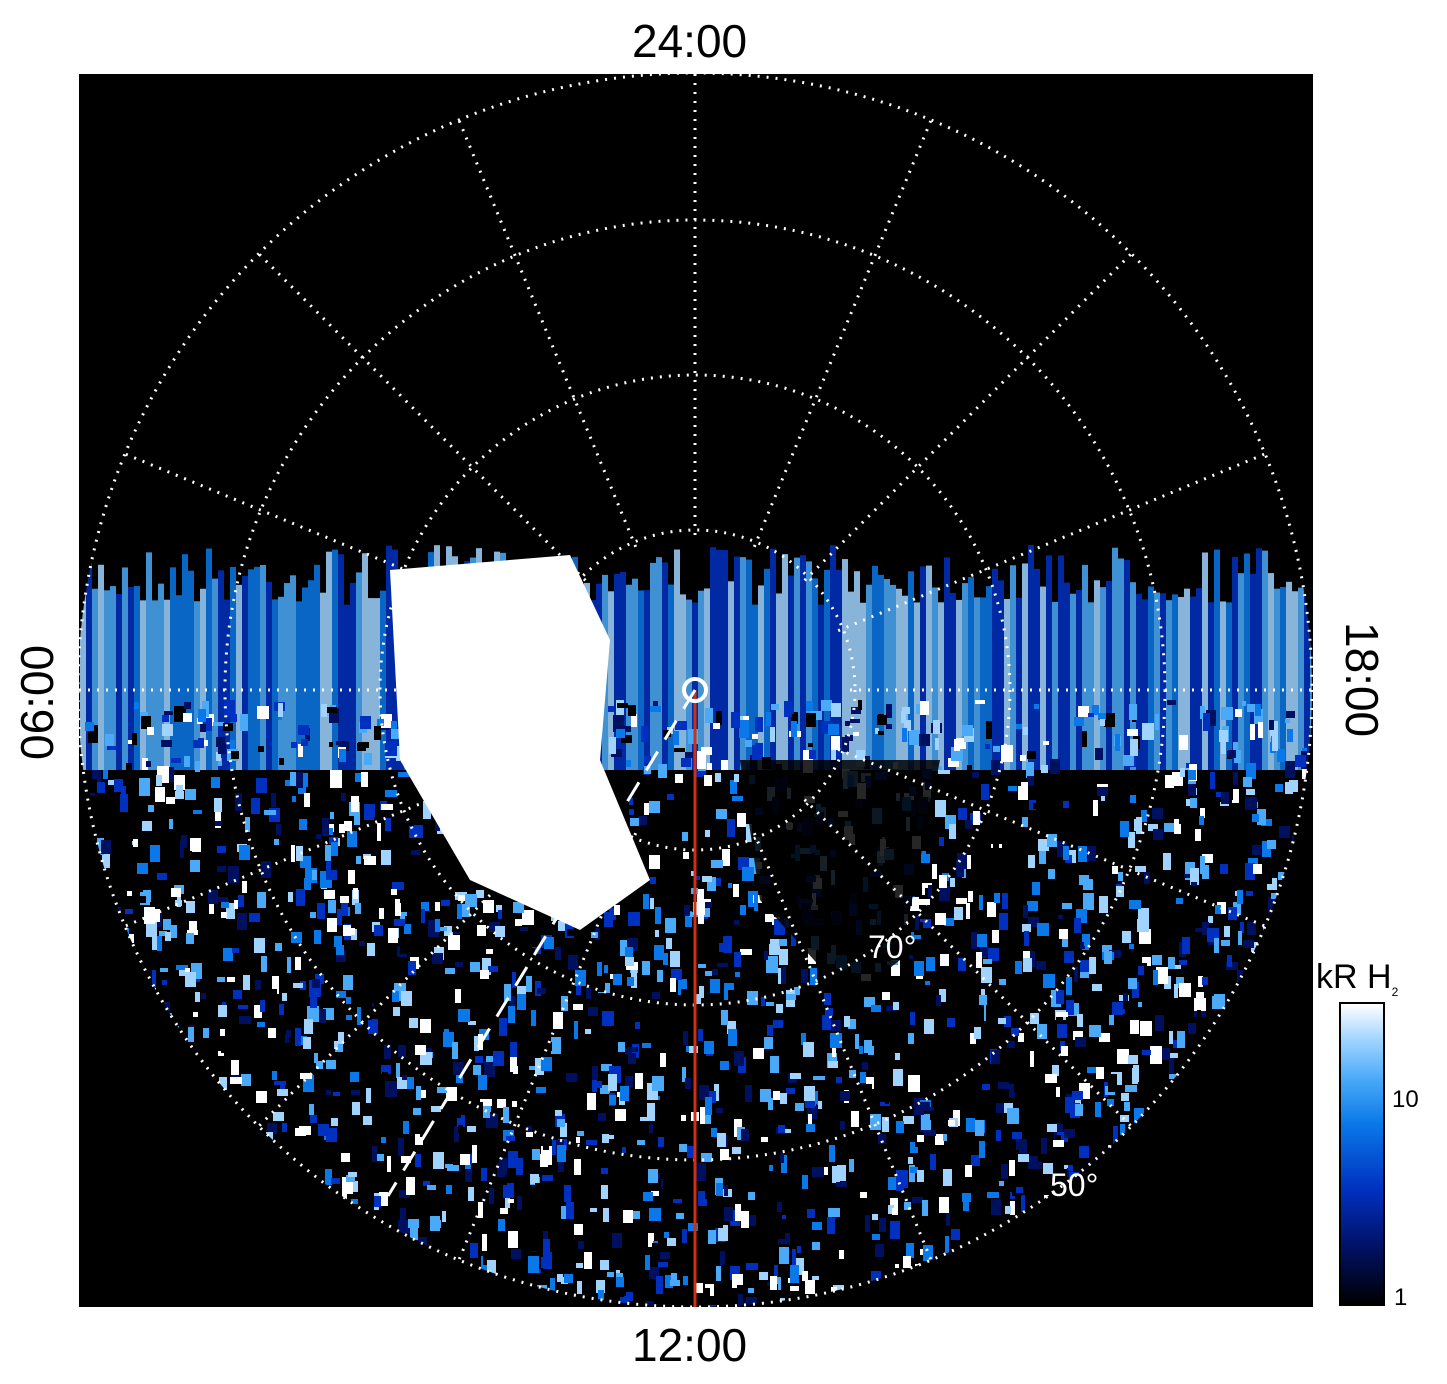 Image resolution: width=1447 pixels, height=1384 pixels. What do you see at coordinates (690, 41) in the screenshot?
I see `lt-label-top: 24:00` at bounding box center [690, 41].